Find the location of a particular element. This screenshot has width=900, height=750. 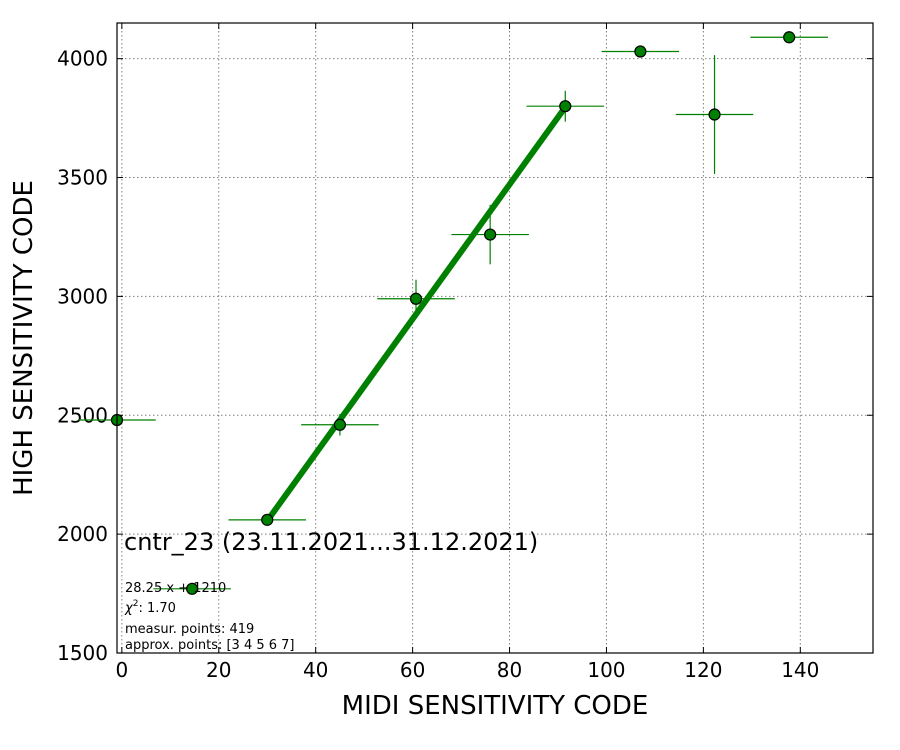

chi2-symbol: χ is located at coordinates (129, 608).